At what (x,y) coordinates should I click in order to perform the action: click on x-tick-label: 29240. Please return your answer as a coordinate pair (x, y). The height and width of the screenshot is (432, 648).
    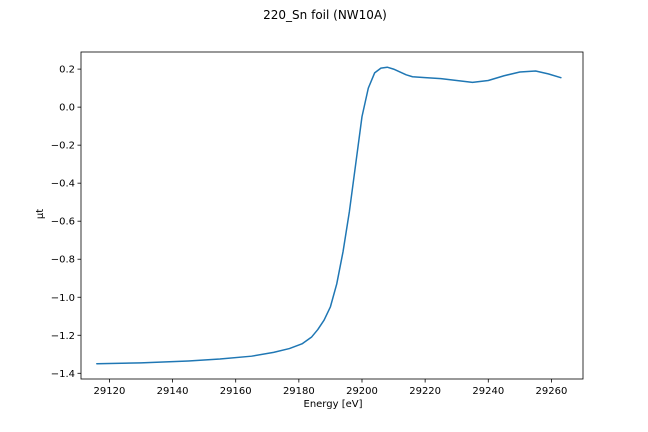
    Looking at the image, I should click on (488, 391).